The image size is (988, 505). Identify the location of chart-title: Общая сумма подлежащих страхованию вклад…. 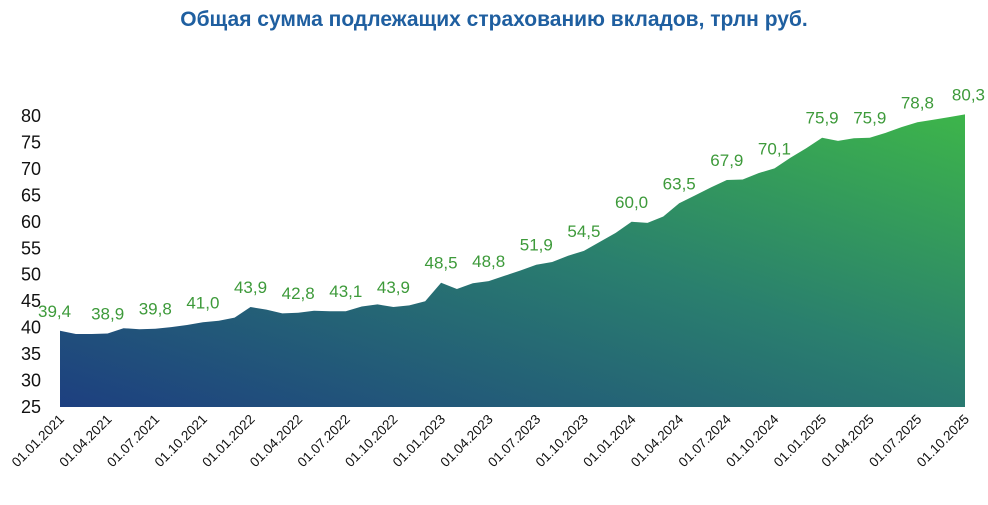
(494, 19).